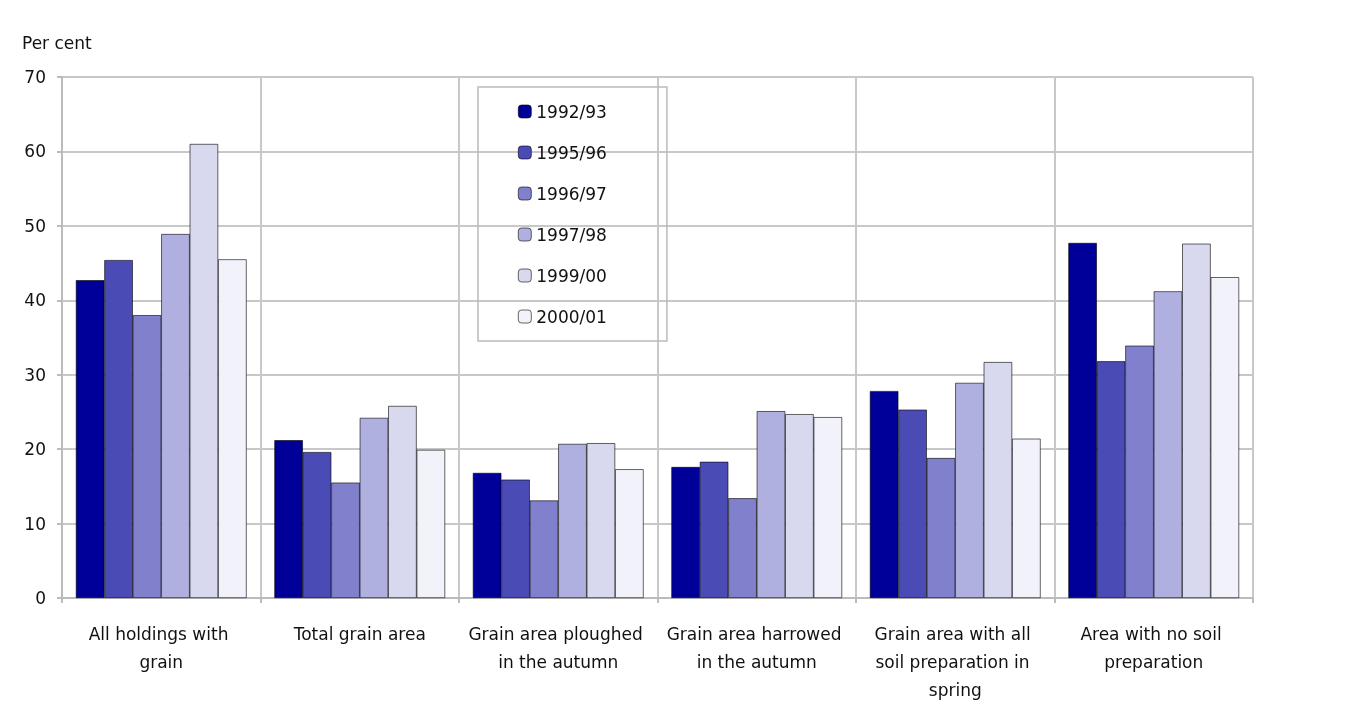  What do you see at coordinates (558, 648) in the screenshot?
I see `x-tick-label: Grain area ploughed in the autumn` at bounding box center [558, 648].